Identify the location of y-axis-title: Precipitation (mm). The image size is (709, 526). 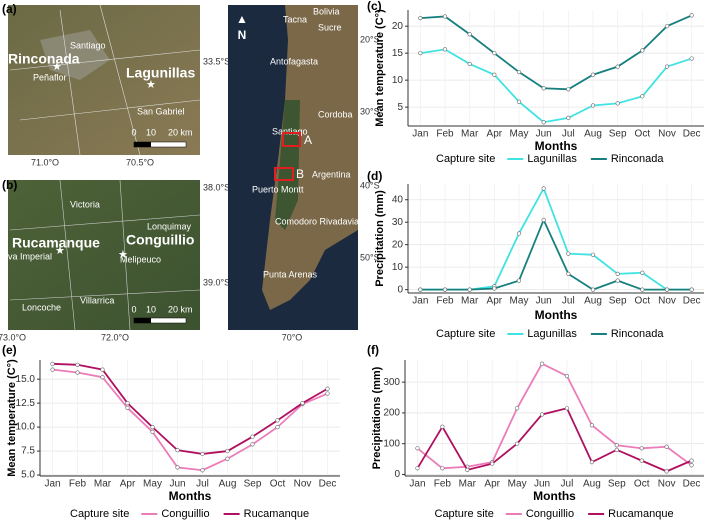
(380, 238).